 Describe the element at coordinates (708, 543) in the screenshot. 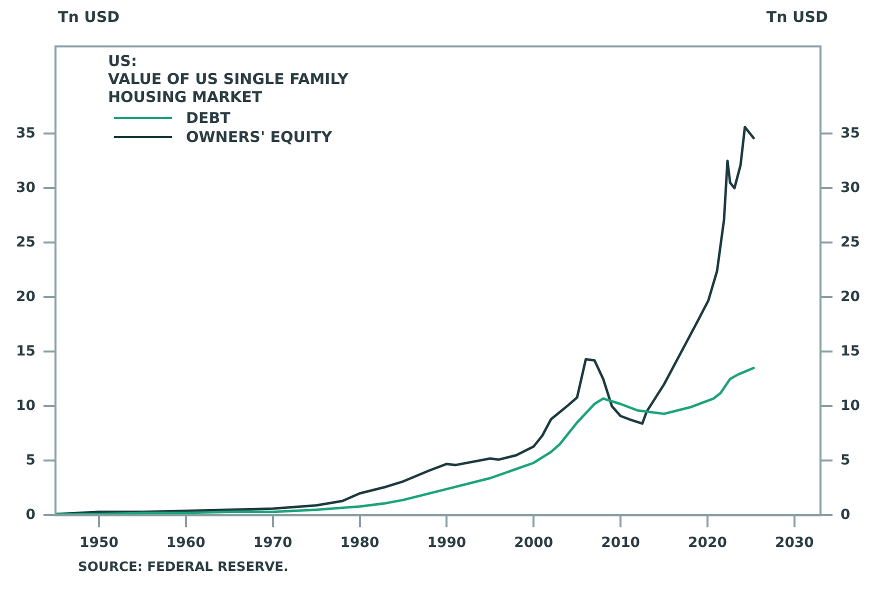

I see `x-tick-label: 2020` at that location.